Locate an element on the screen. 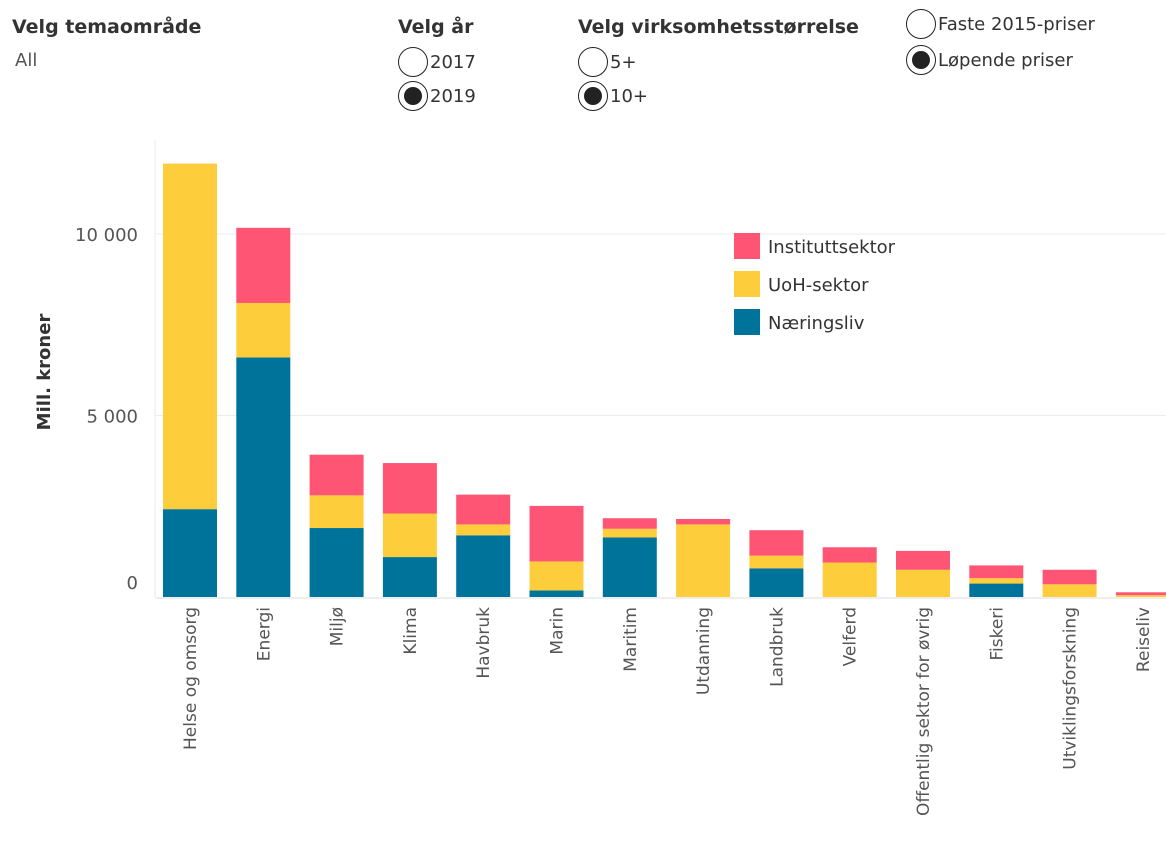  bar-utdanning-uoh-sektor is located at coordinates (703, 560).